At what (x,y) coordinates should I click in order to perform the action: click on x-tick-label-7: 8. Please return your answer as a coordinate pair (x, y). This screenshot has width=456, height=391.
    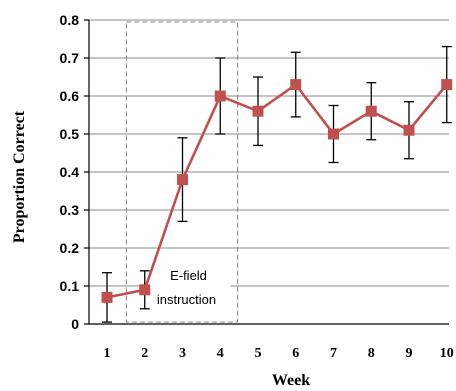
    Looking at the image, I should click on (371, 353).